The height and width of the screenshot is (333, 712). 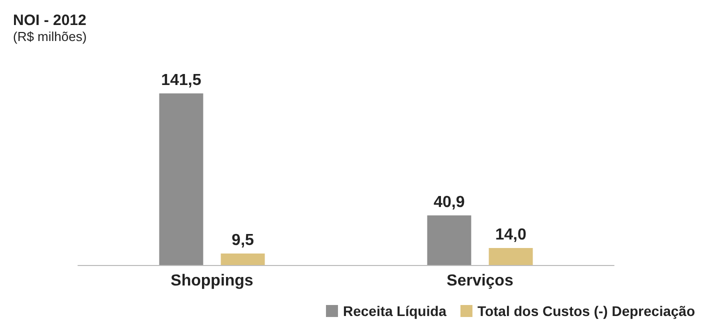 What do you see at coordinates (480, 281) in the screenshot?
I see `x-tick-label: Serviços` at bounding box center [480, 281].